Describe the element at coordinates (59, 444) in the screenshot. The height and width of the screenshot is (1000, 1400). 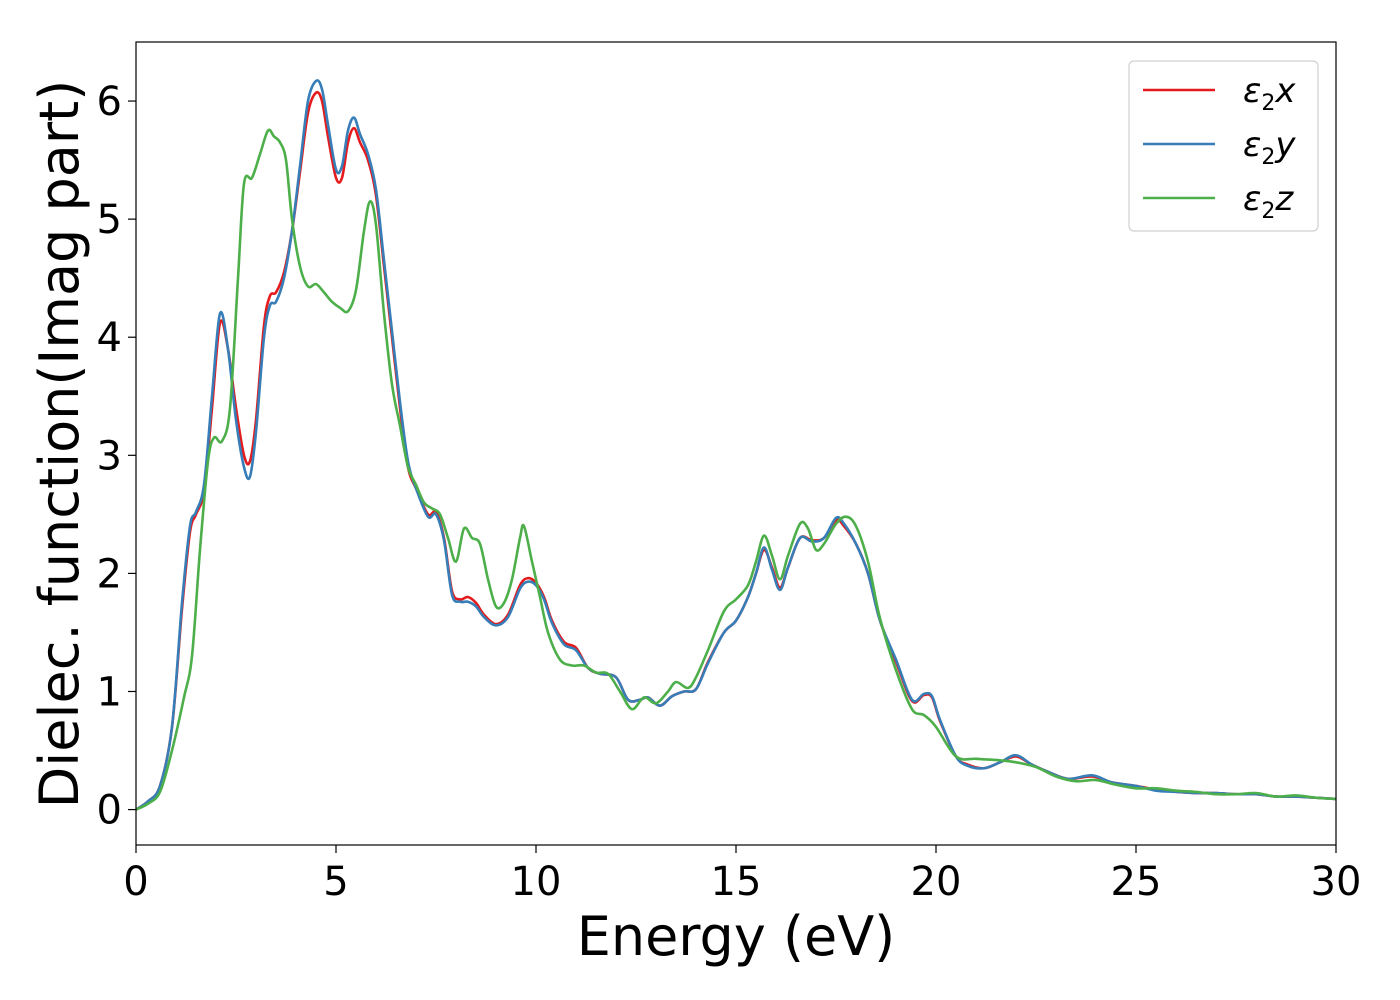
I see `y-axis-title: Dielec. function(Imag part)` at that location.